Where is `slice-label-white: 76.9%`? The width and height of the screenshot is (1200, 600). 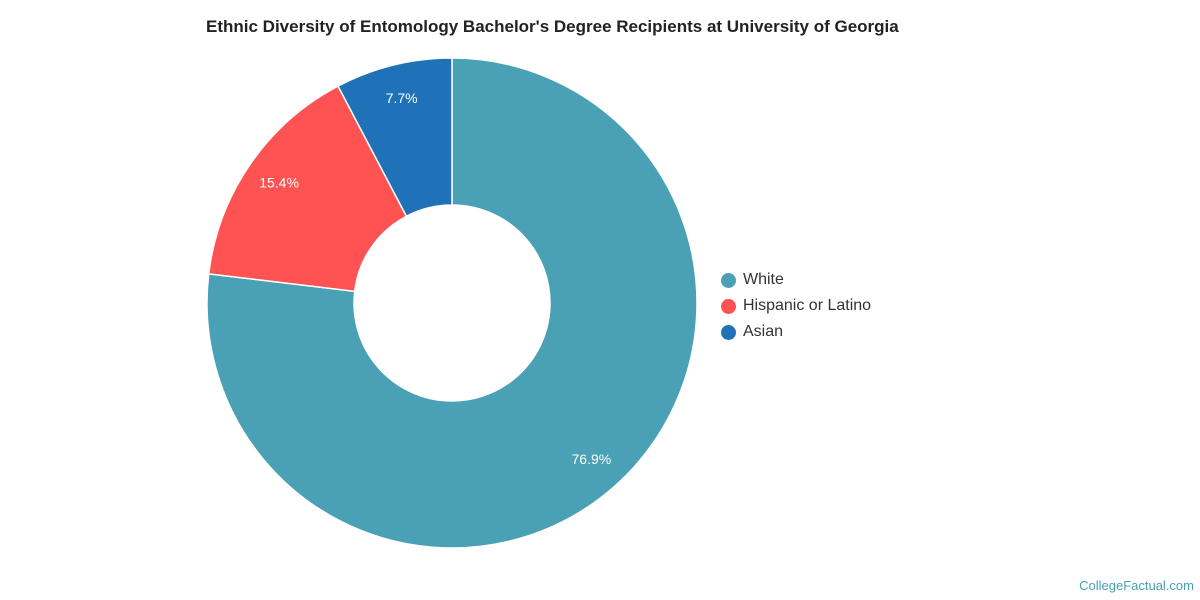 slice-label-white: 76.9% is located at coordinates (592, 459).